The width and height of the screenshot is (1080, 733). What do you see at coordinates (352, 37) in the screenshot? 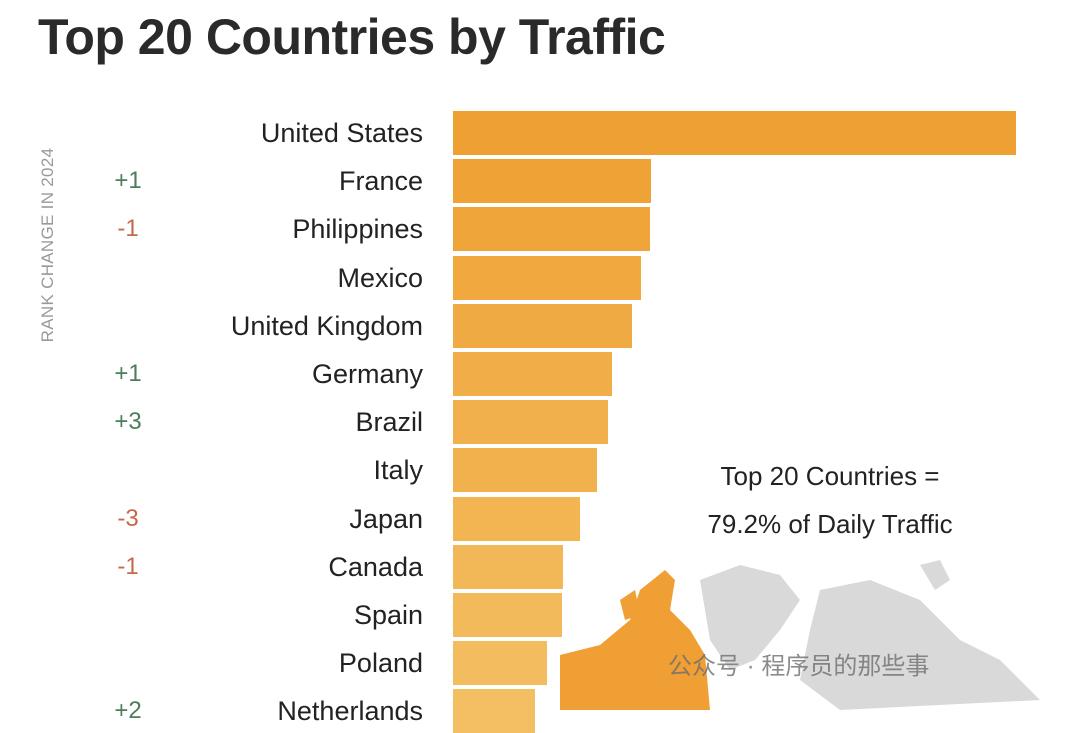
I see `chart-title: Top 20 Countries by Traffic` at bounding box center [352, 37].